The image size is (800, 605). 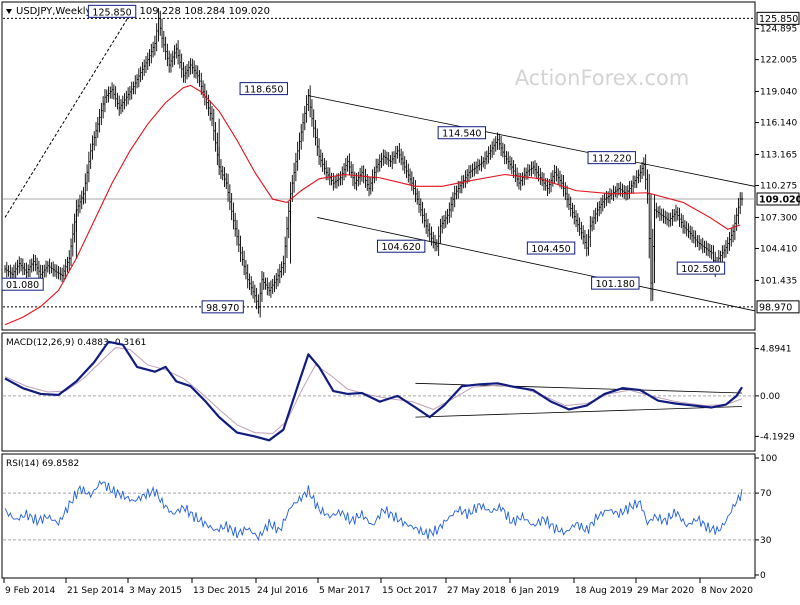 I want to click on price-label-text: 104.620, so click(x=401, y=247).